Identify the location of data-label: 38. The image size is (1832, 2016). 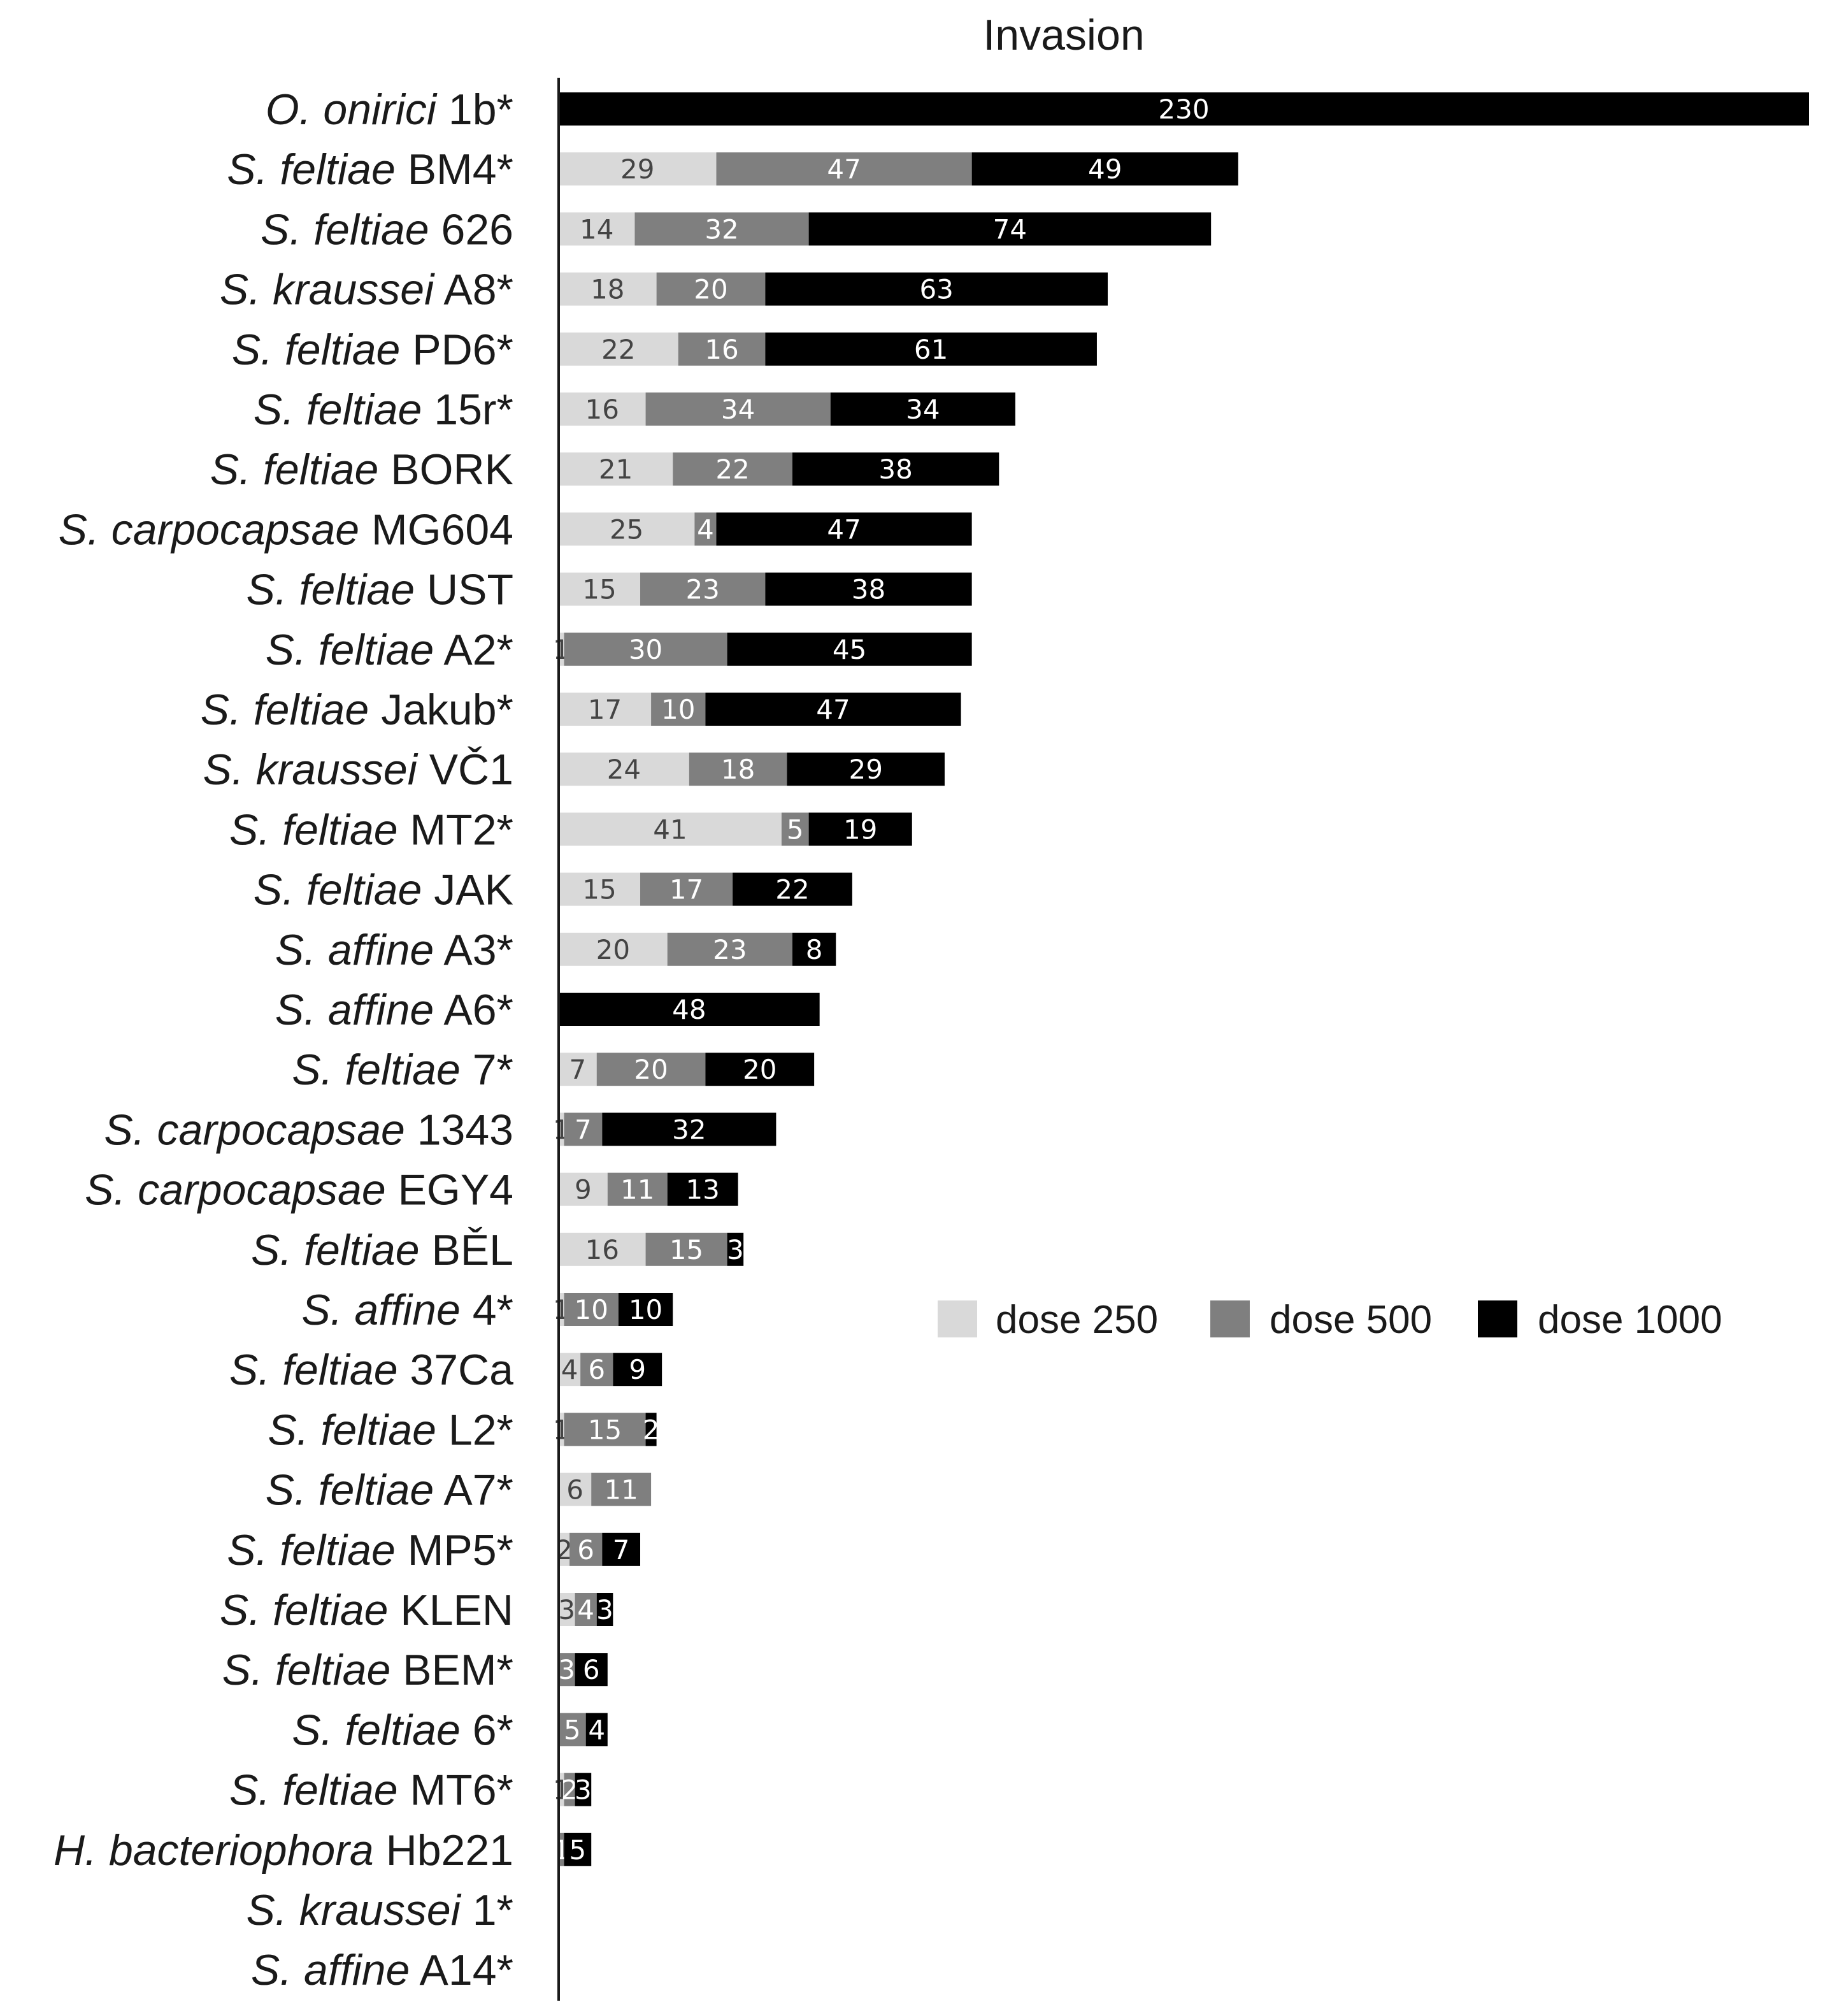
(868, 589).